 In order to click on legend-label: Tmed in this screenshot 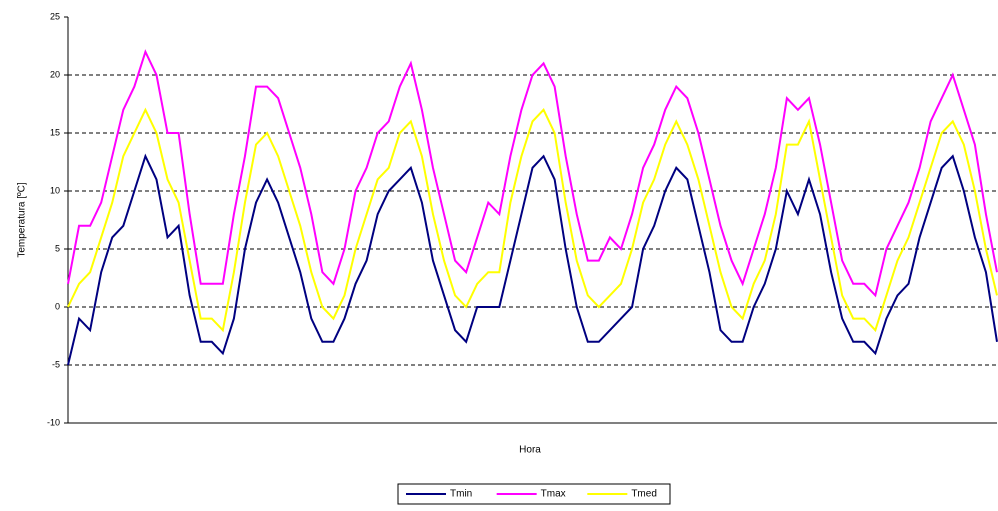, I will do `click(644, 494)`.